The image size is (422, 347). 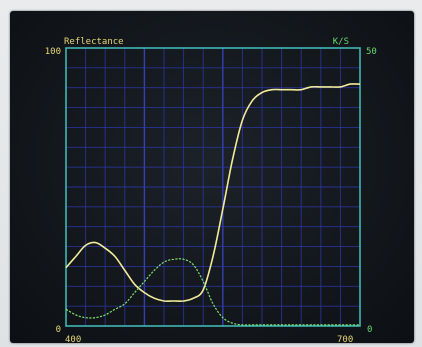 What do you see at coordinates (371, 52) in the screenshot?
I see `right-tick-label-top: 50` at bounding box center [371, 52].